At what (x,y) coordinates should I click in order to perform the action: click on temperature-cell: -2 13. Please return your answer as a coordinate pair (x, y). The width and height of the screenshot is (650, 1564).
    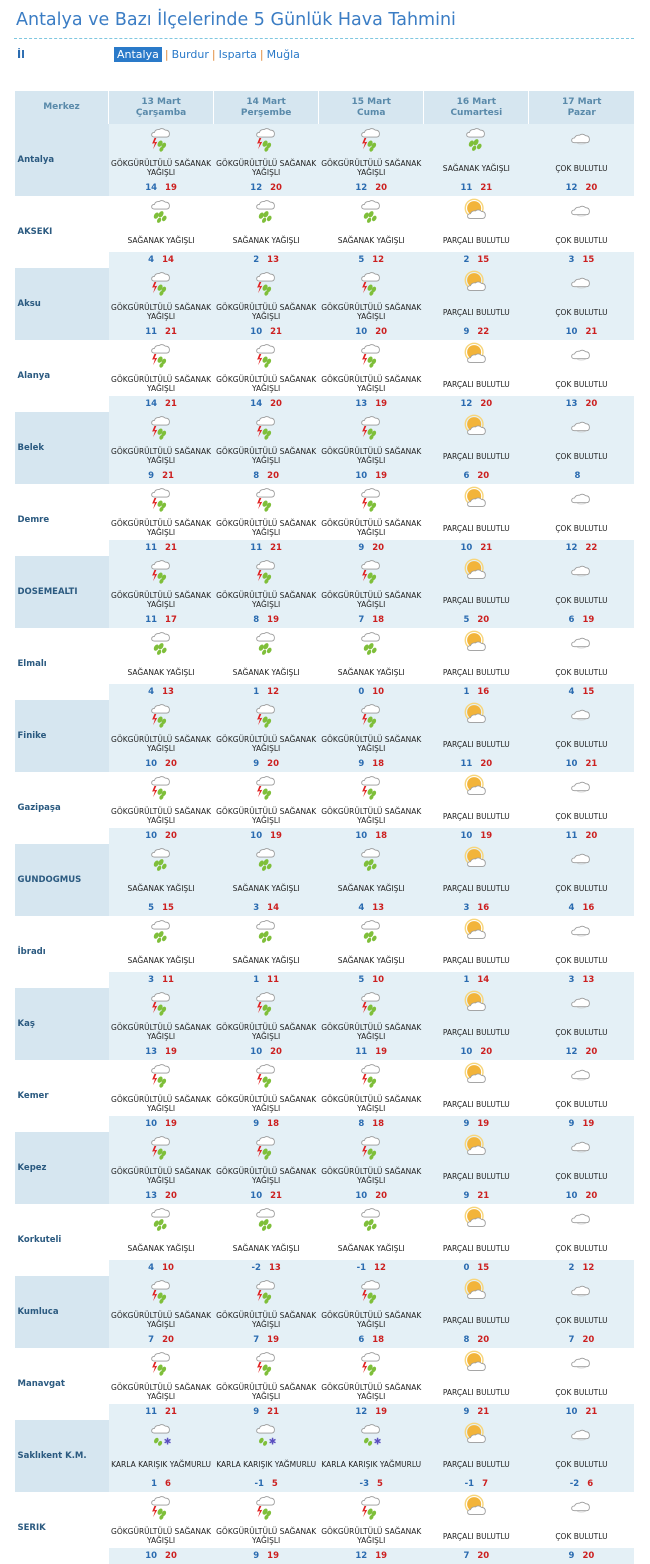
    Looking at the image, I should click on (266, 1268).